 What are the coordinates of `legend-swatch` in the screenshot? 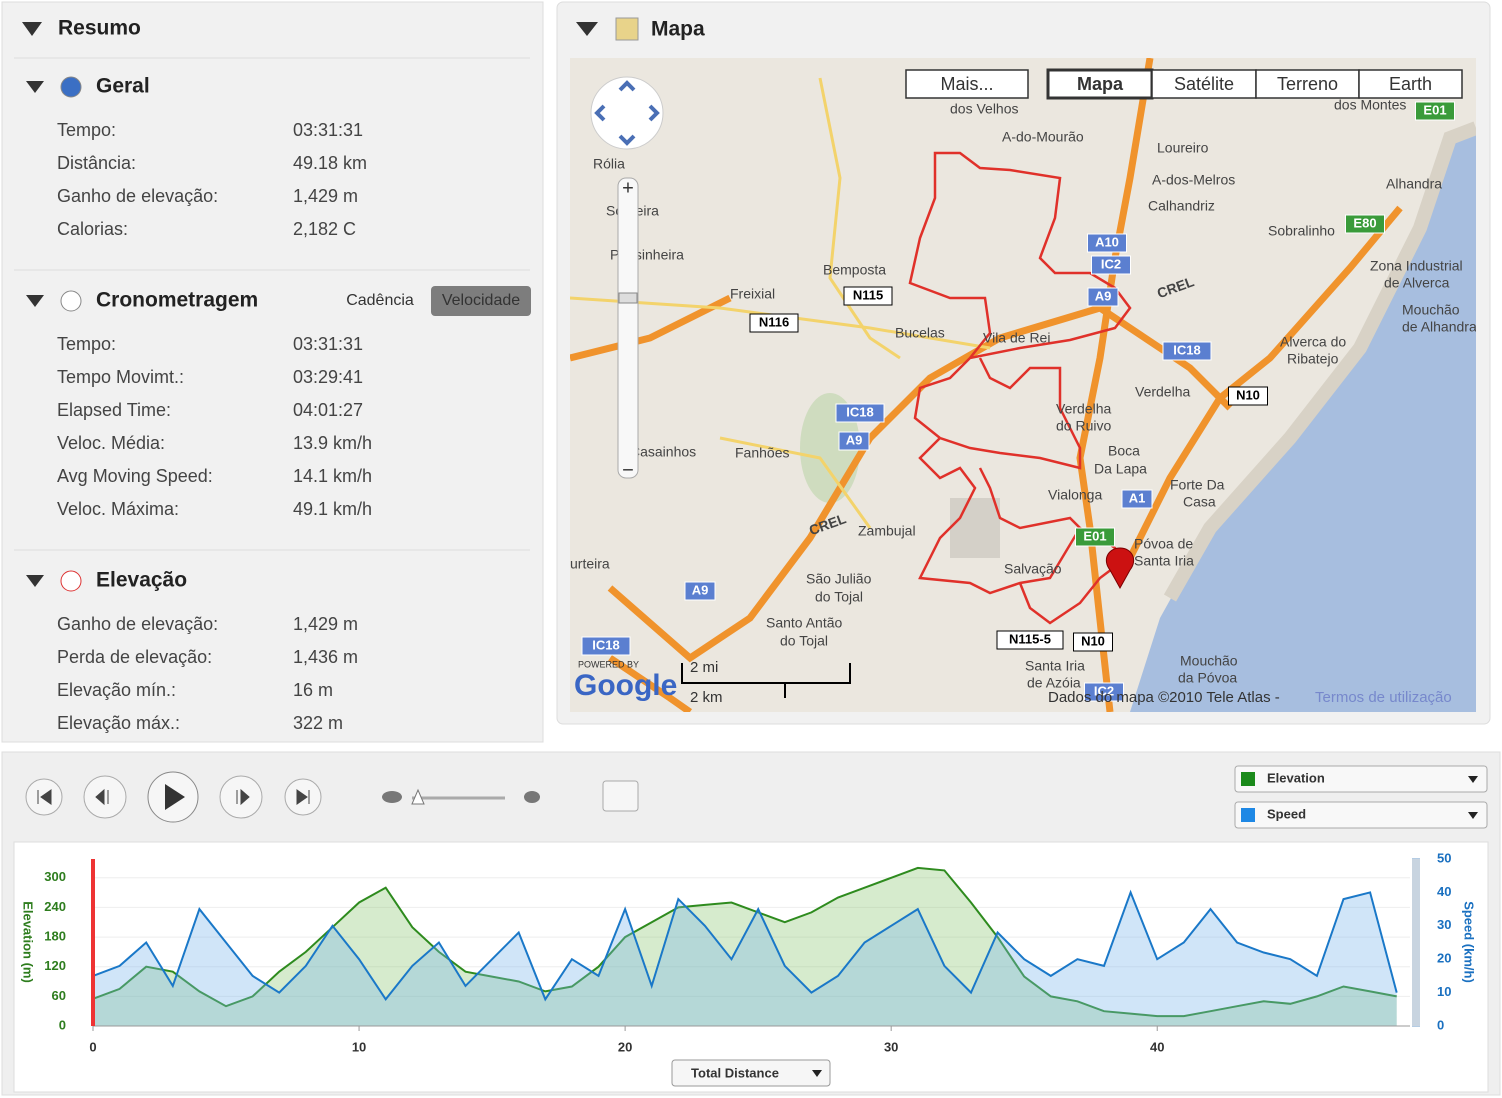 It's located at (1248, 779).